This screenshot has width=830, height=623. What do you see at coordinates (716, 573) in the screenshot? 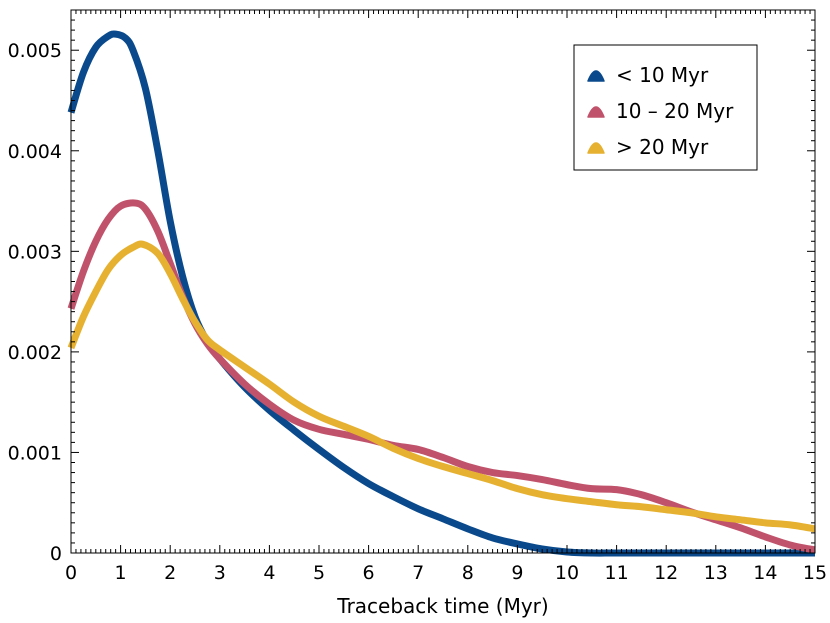
I see `x-tick-label: 13` at bounding box center [716, 573].